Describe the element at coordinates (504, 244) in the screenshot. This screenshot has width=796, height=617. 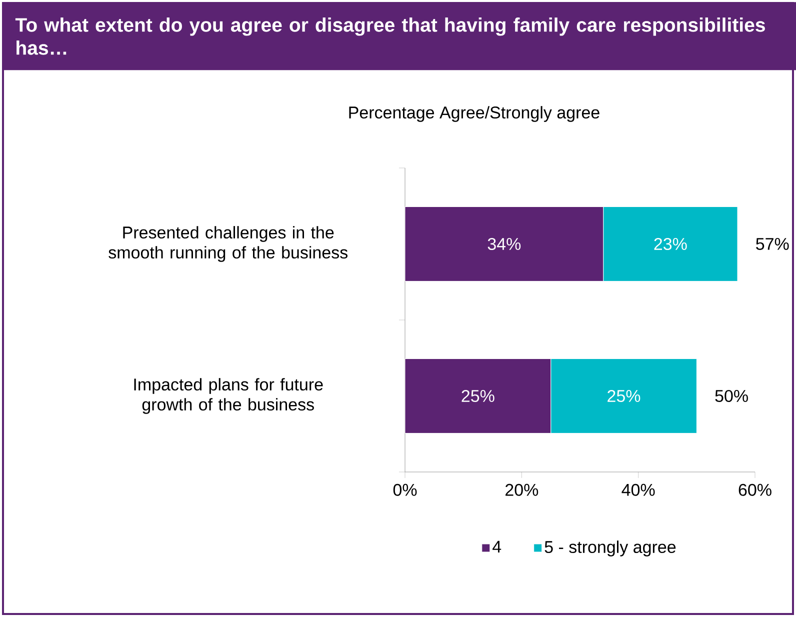
I see `data-label: 34%` at that location.